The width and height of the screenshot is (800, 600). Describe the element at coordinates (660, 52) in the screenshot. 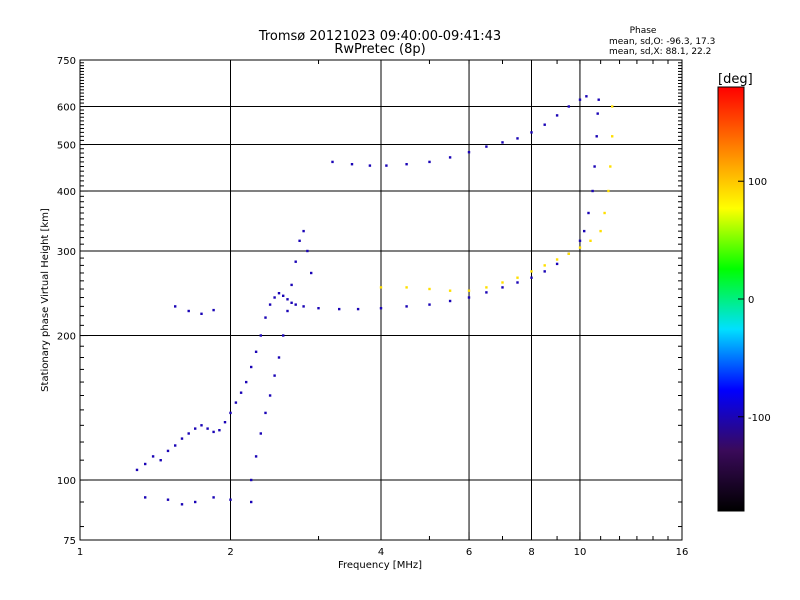

I see `phase-x-stats: mean, sd,X: 88.1, 22.2` at that location.